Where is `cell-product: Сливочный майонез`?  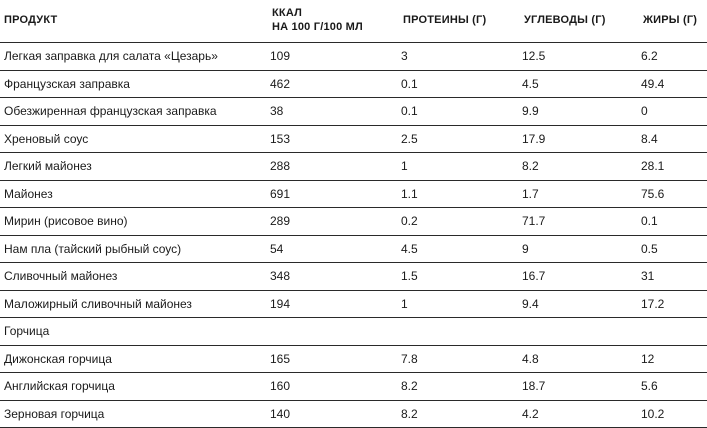 cell-product: Сливочный майонез is located at coordinates (134, 276).